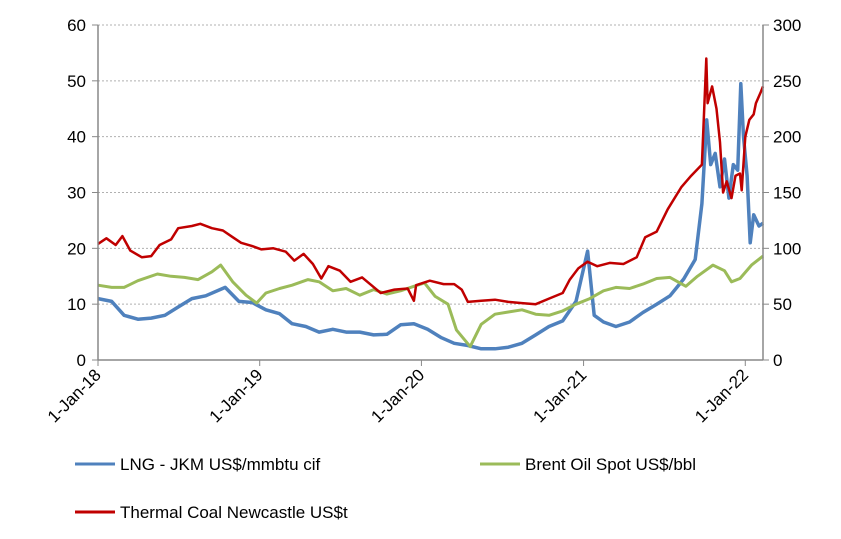  Describe the element at coordinates (787, 137) in the screenshot. I see `y-right-tick-label: 200` at that location.